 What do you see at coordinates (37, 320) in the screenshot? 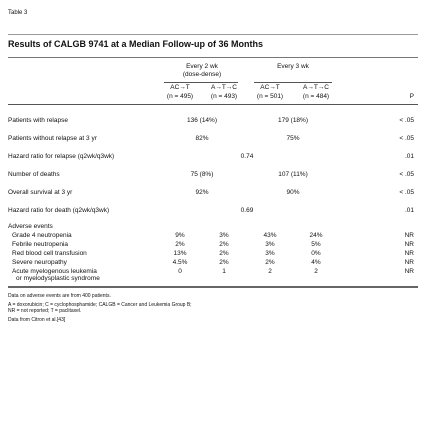
I see `footnote: Data from Citron et al.[43]` at bounding box center [37, 320].